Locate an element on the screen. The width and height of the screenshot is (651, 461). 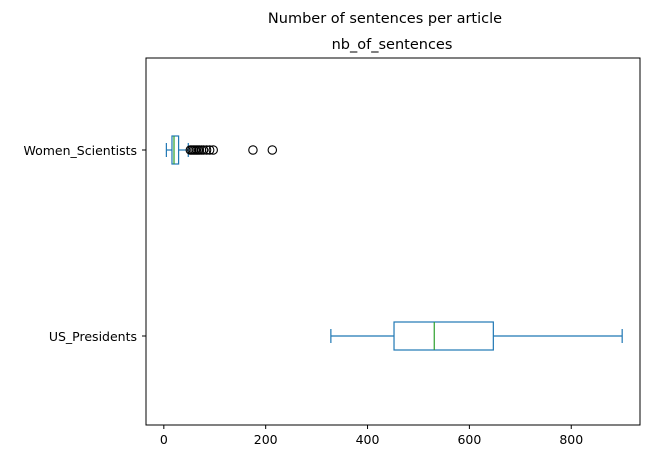
chart-suptitle: Number of sentences per article is located at coordinates (385, 19).